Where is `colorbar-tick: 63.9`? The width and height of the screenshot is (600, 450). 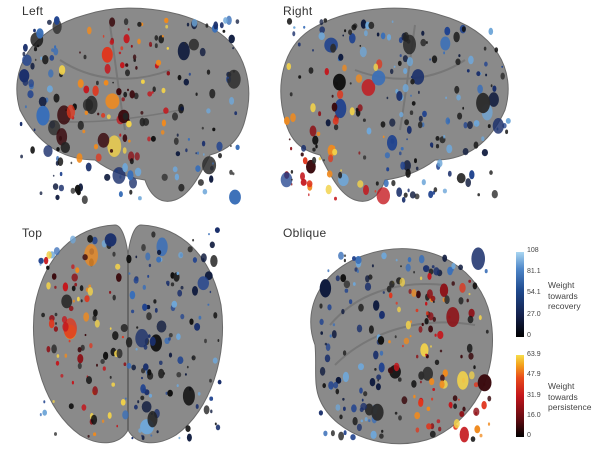 colorbar-tick: 63.9 is located at coordinates (534, 354).